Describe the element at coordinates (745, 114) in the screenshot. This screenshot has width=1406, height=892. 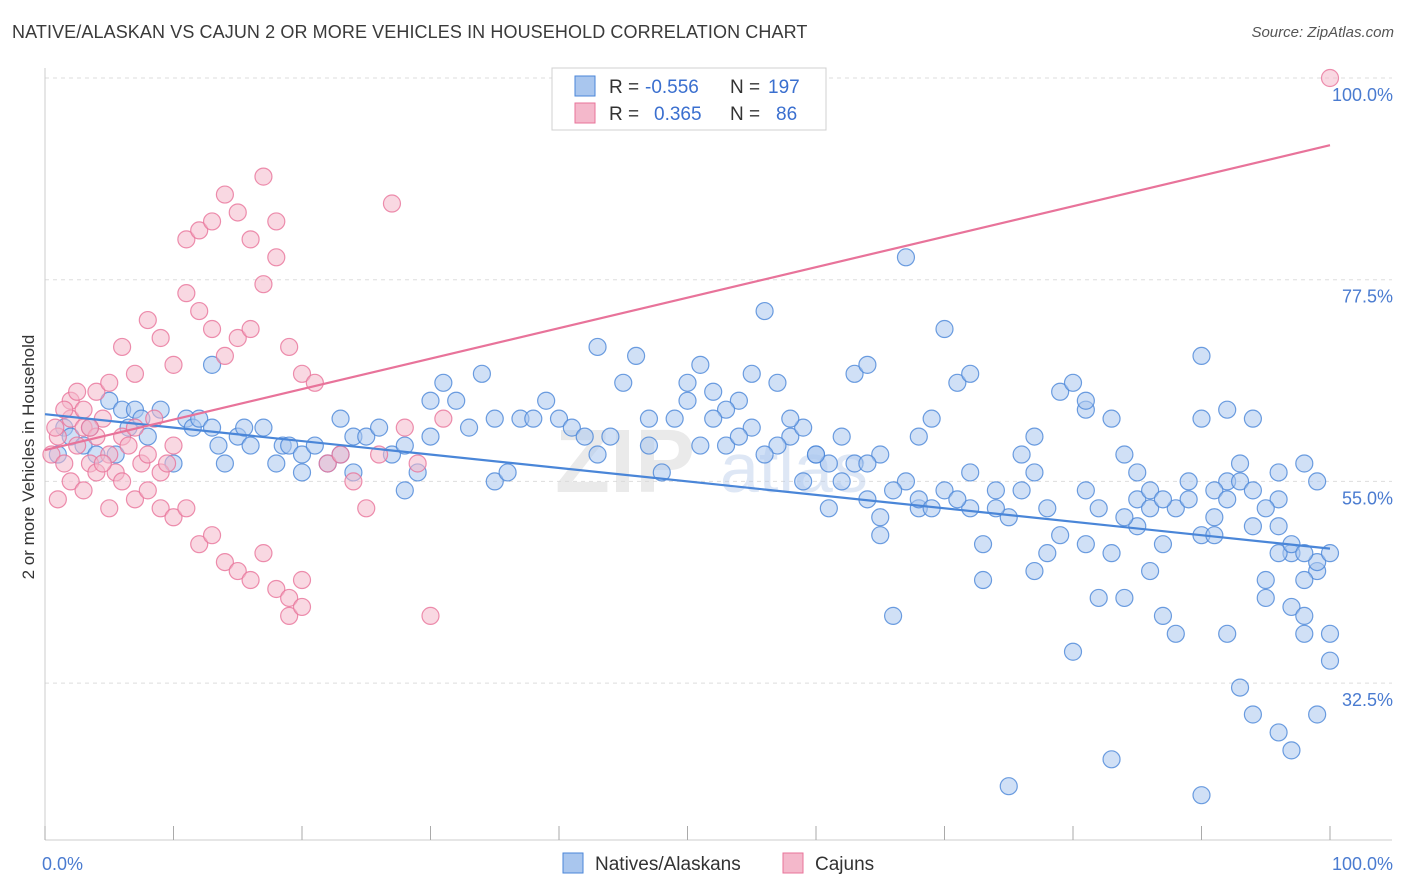
I see `legend-n-label-2: N =` at that location.